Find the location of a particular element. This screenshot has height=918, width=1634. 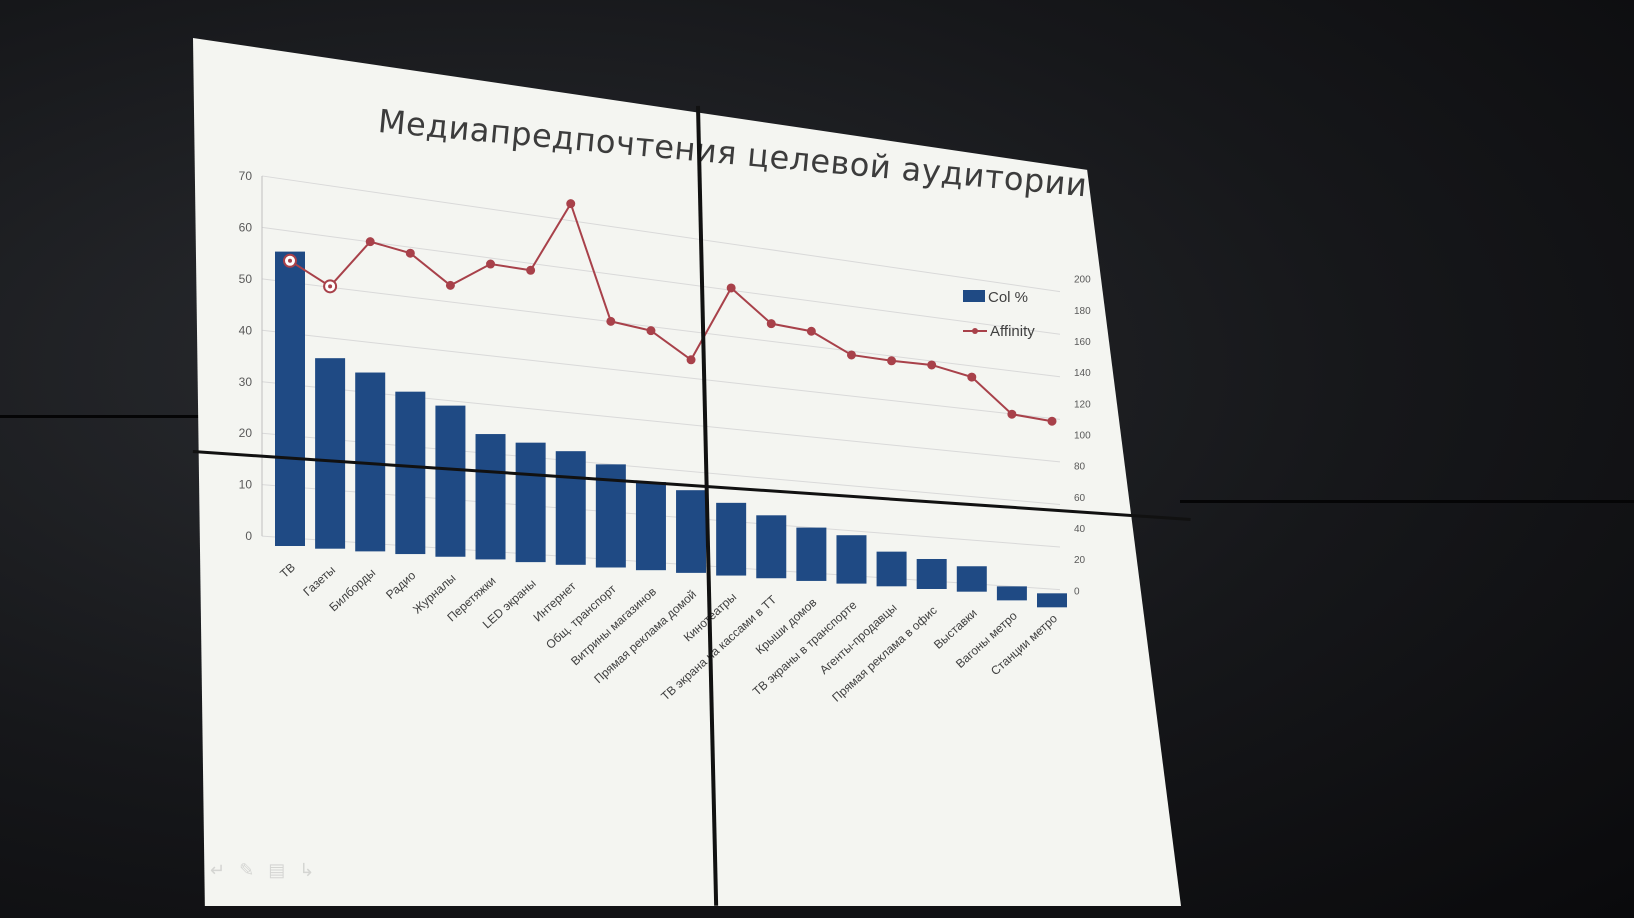

line-series-affinity is located at coordinates (670, 312).